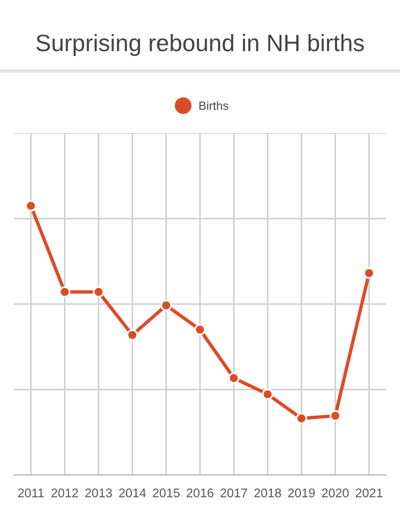 This screenshot has width=400, height=516. What do you see at coordinates (132, 493) in the screenshot?
I see `x-tick-label: 2014` at bounding box center [132, 493].